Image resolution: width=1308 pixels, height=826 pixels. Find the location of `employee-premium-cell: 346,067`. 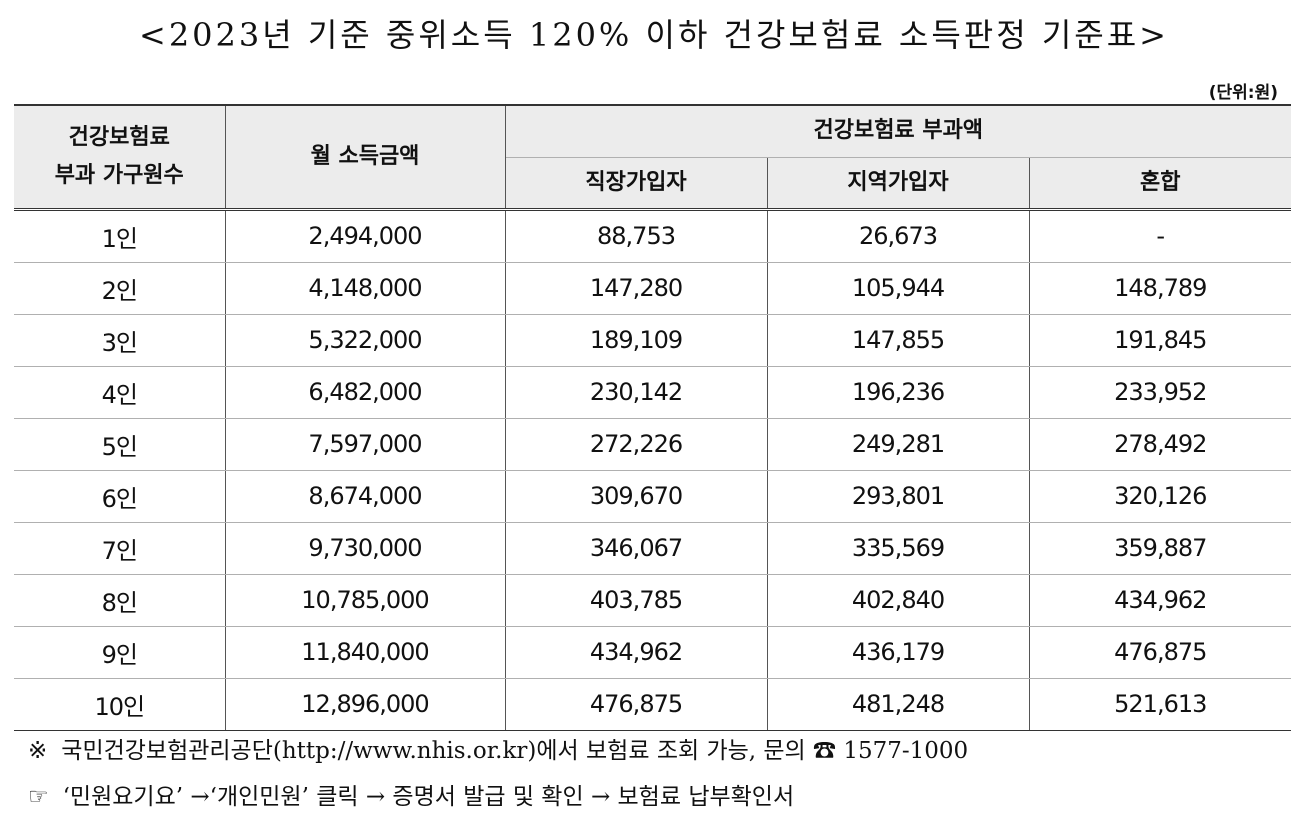

employee-premium-cell: 346,067 is located at coordinates (636, 548).